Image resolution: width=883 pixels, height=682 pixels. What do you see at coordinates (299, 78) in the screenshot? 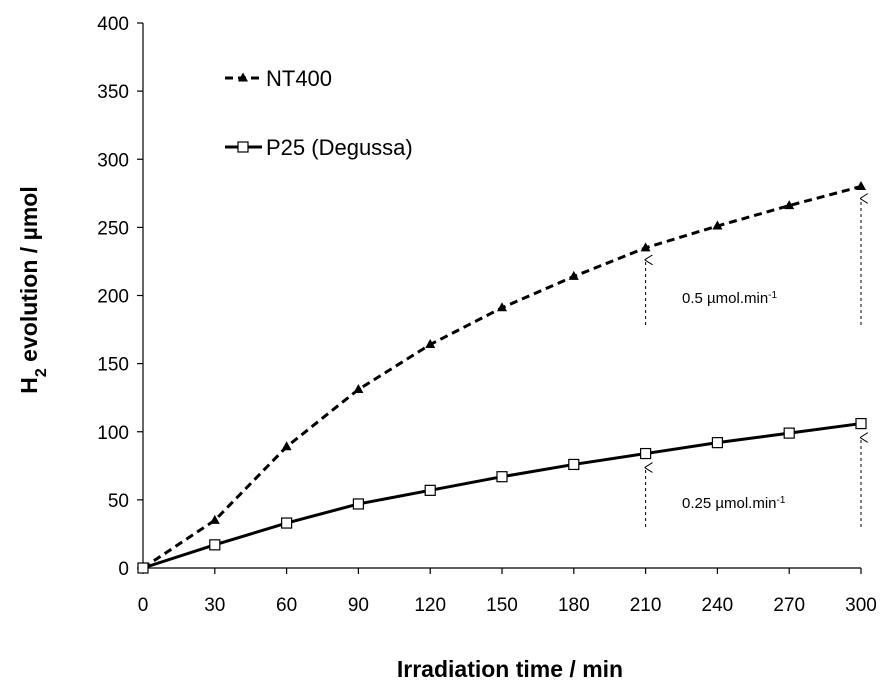
I see `legend-label: NT400` at bounding box center [299, 78].